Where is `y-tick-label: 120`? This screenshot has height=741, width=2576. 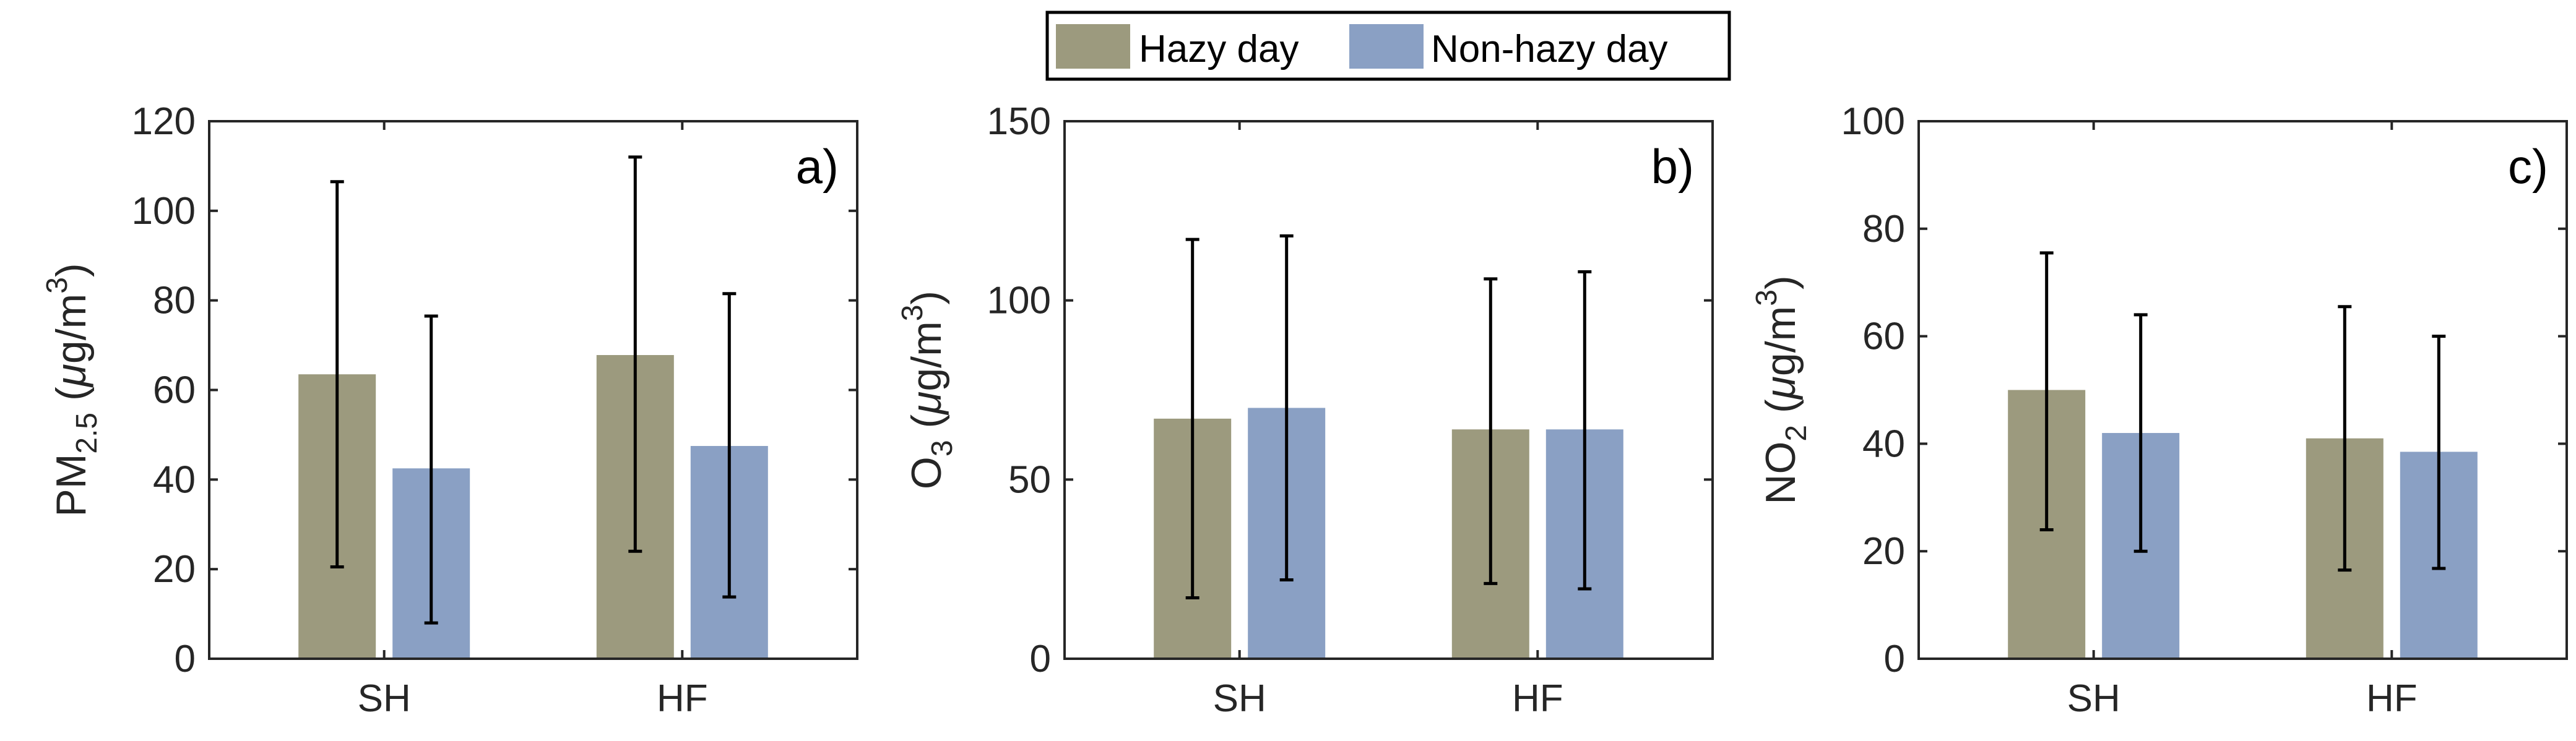
y-tick-label: 120 is located at coordinates (164, 121).